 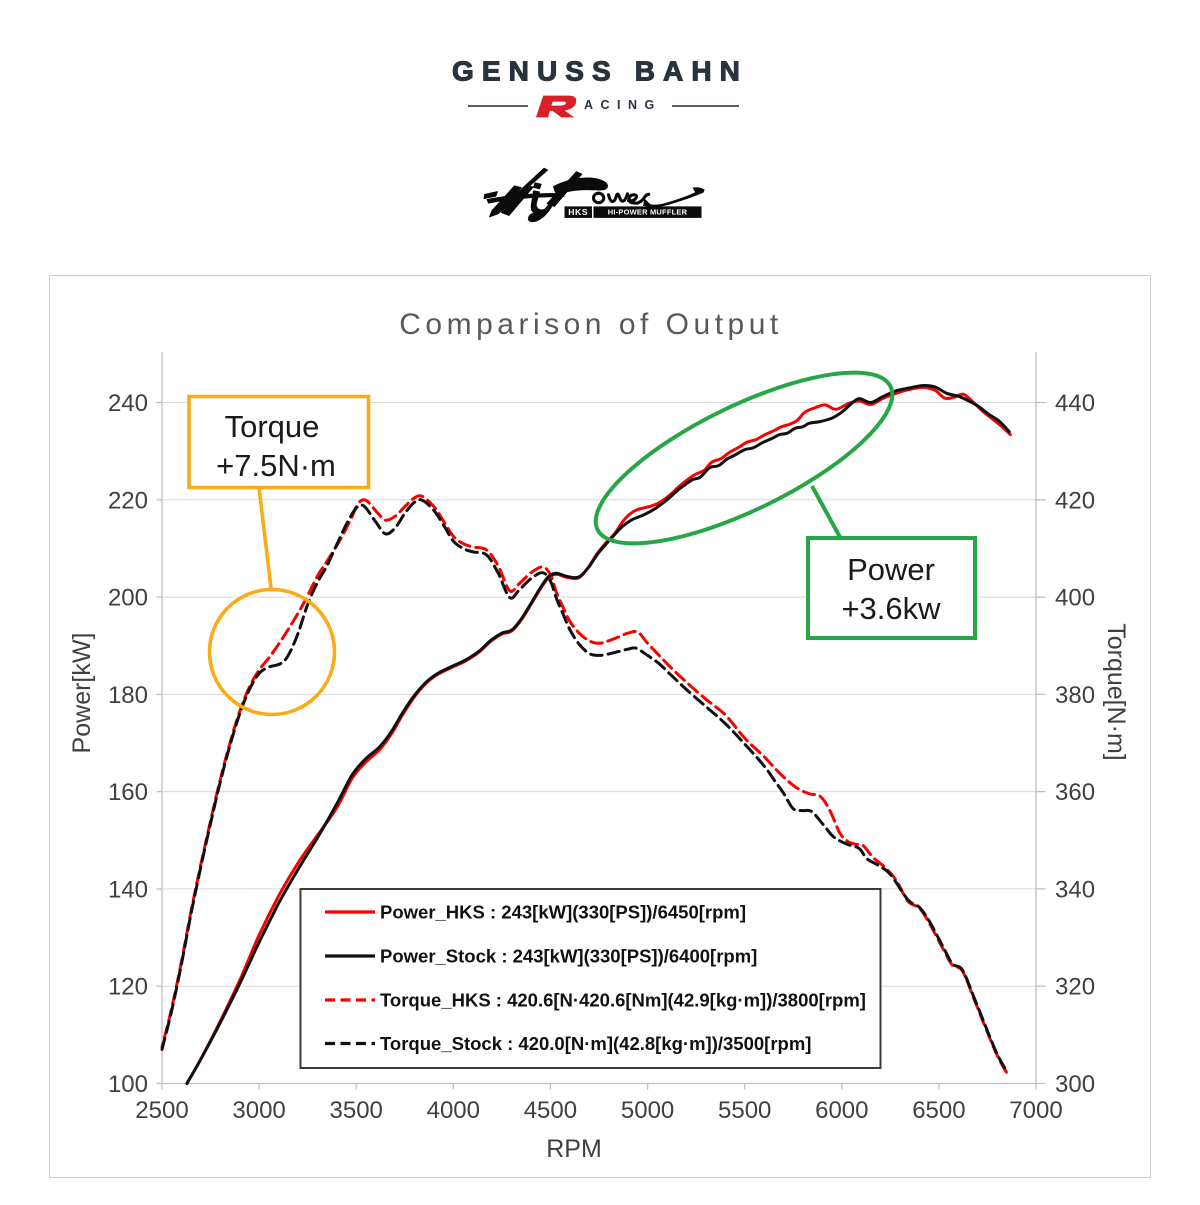 What do you see at coordinates (1075, 695) in the screenshot?
I see `svg-text: 380` at bounding box center [1075, 695].